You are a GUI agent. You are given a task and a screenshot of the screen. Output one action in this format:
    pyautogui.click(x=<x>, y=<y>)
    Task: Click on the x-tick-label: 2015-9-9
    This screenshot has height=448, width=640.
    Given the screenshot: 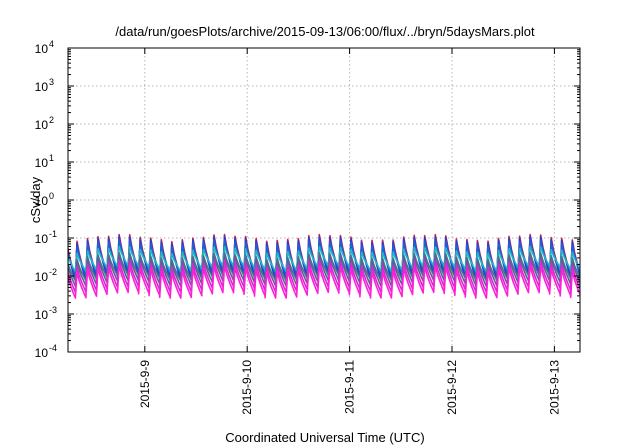 What is the action you would take?
    pyautogui.click(x=145, y=384)
    